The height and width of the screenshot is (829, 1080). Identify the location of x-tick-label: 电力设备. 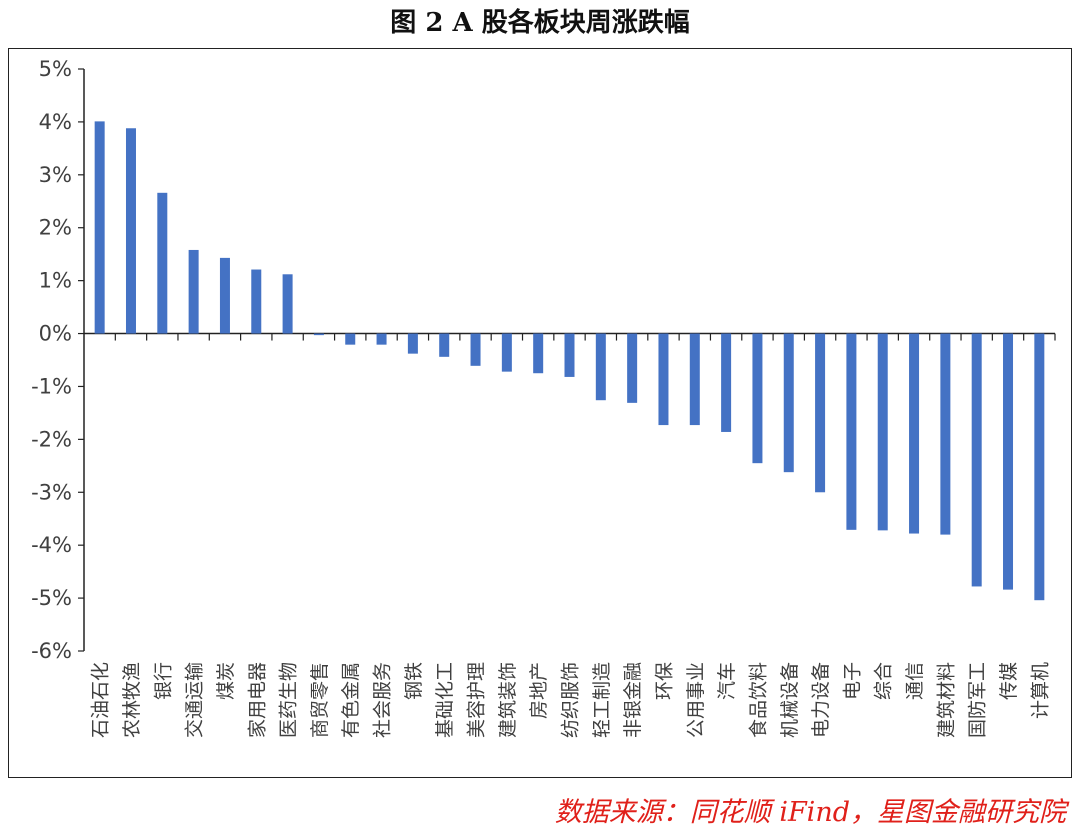
(821, 700).